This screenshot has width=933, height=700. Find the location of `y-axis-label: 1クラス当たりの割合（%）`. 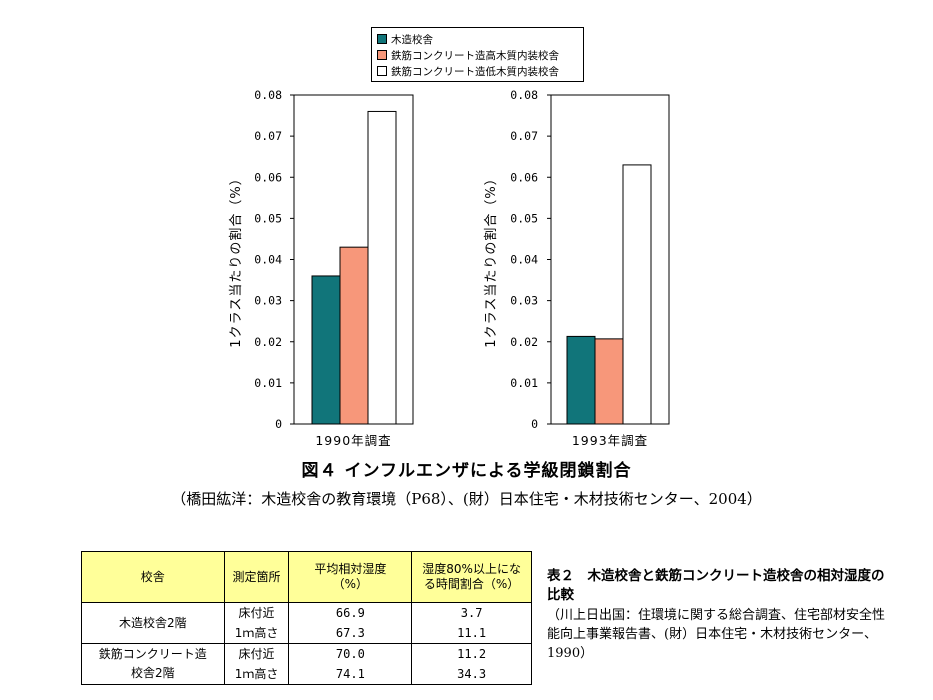

y-axis-label: 1クラス当たりの割合（%） is located at coordinates (236, 259).